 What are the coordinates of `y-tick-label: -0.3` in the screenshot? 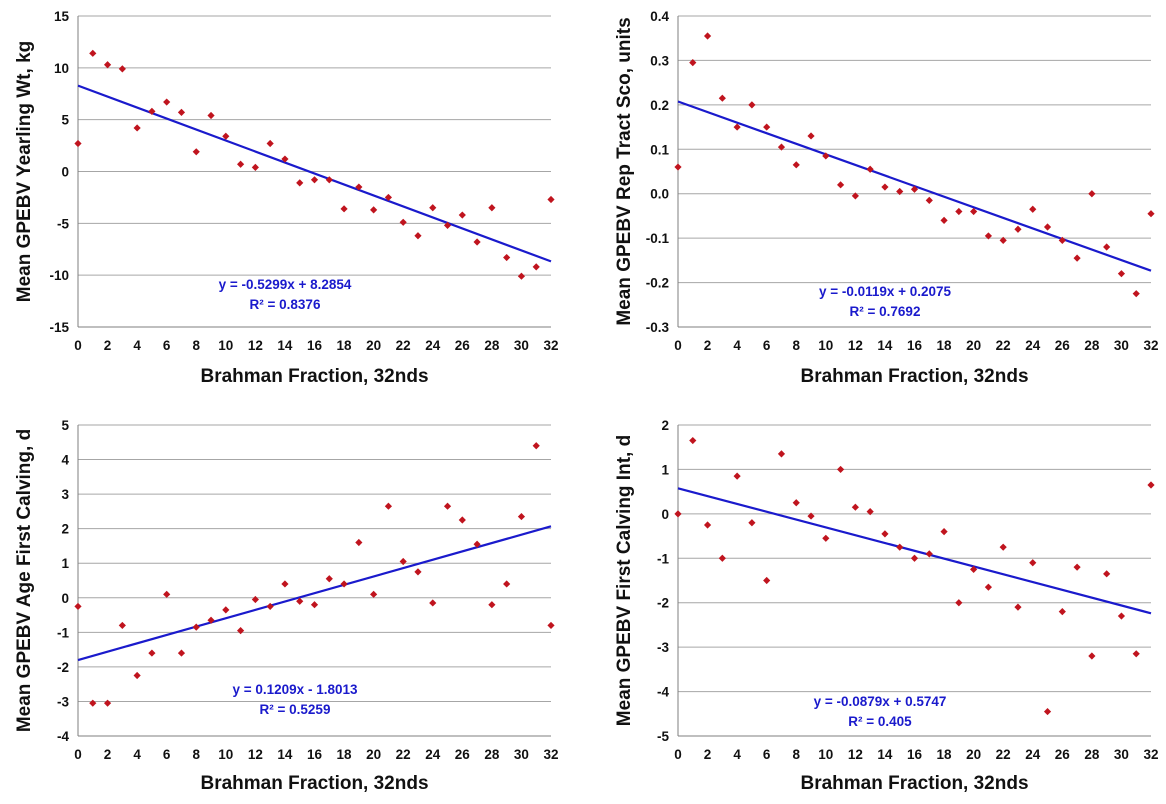 It's located at (658, 327).